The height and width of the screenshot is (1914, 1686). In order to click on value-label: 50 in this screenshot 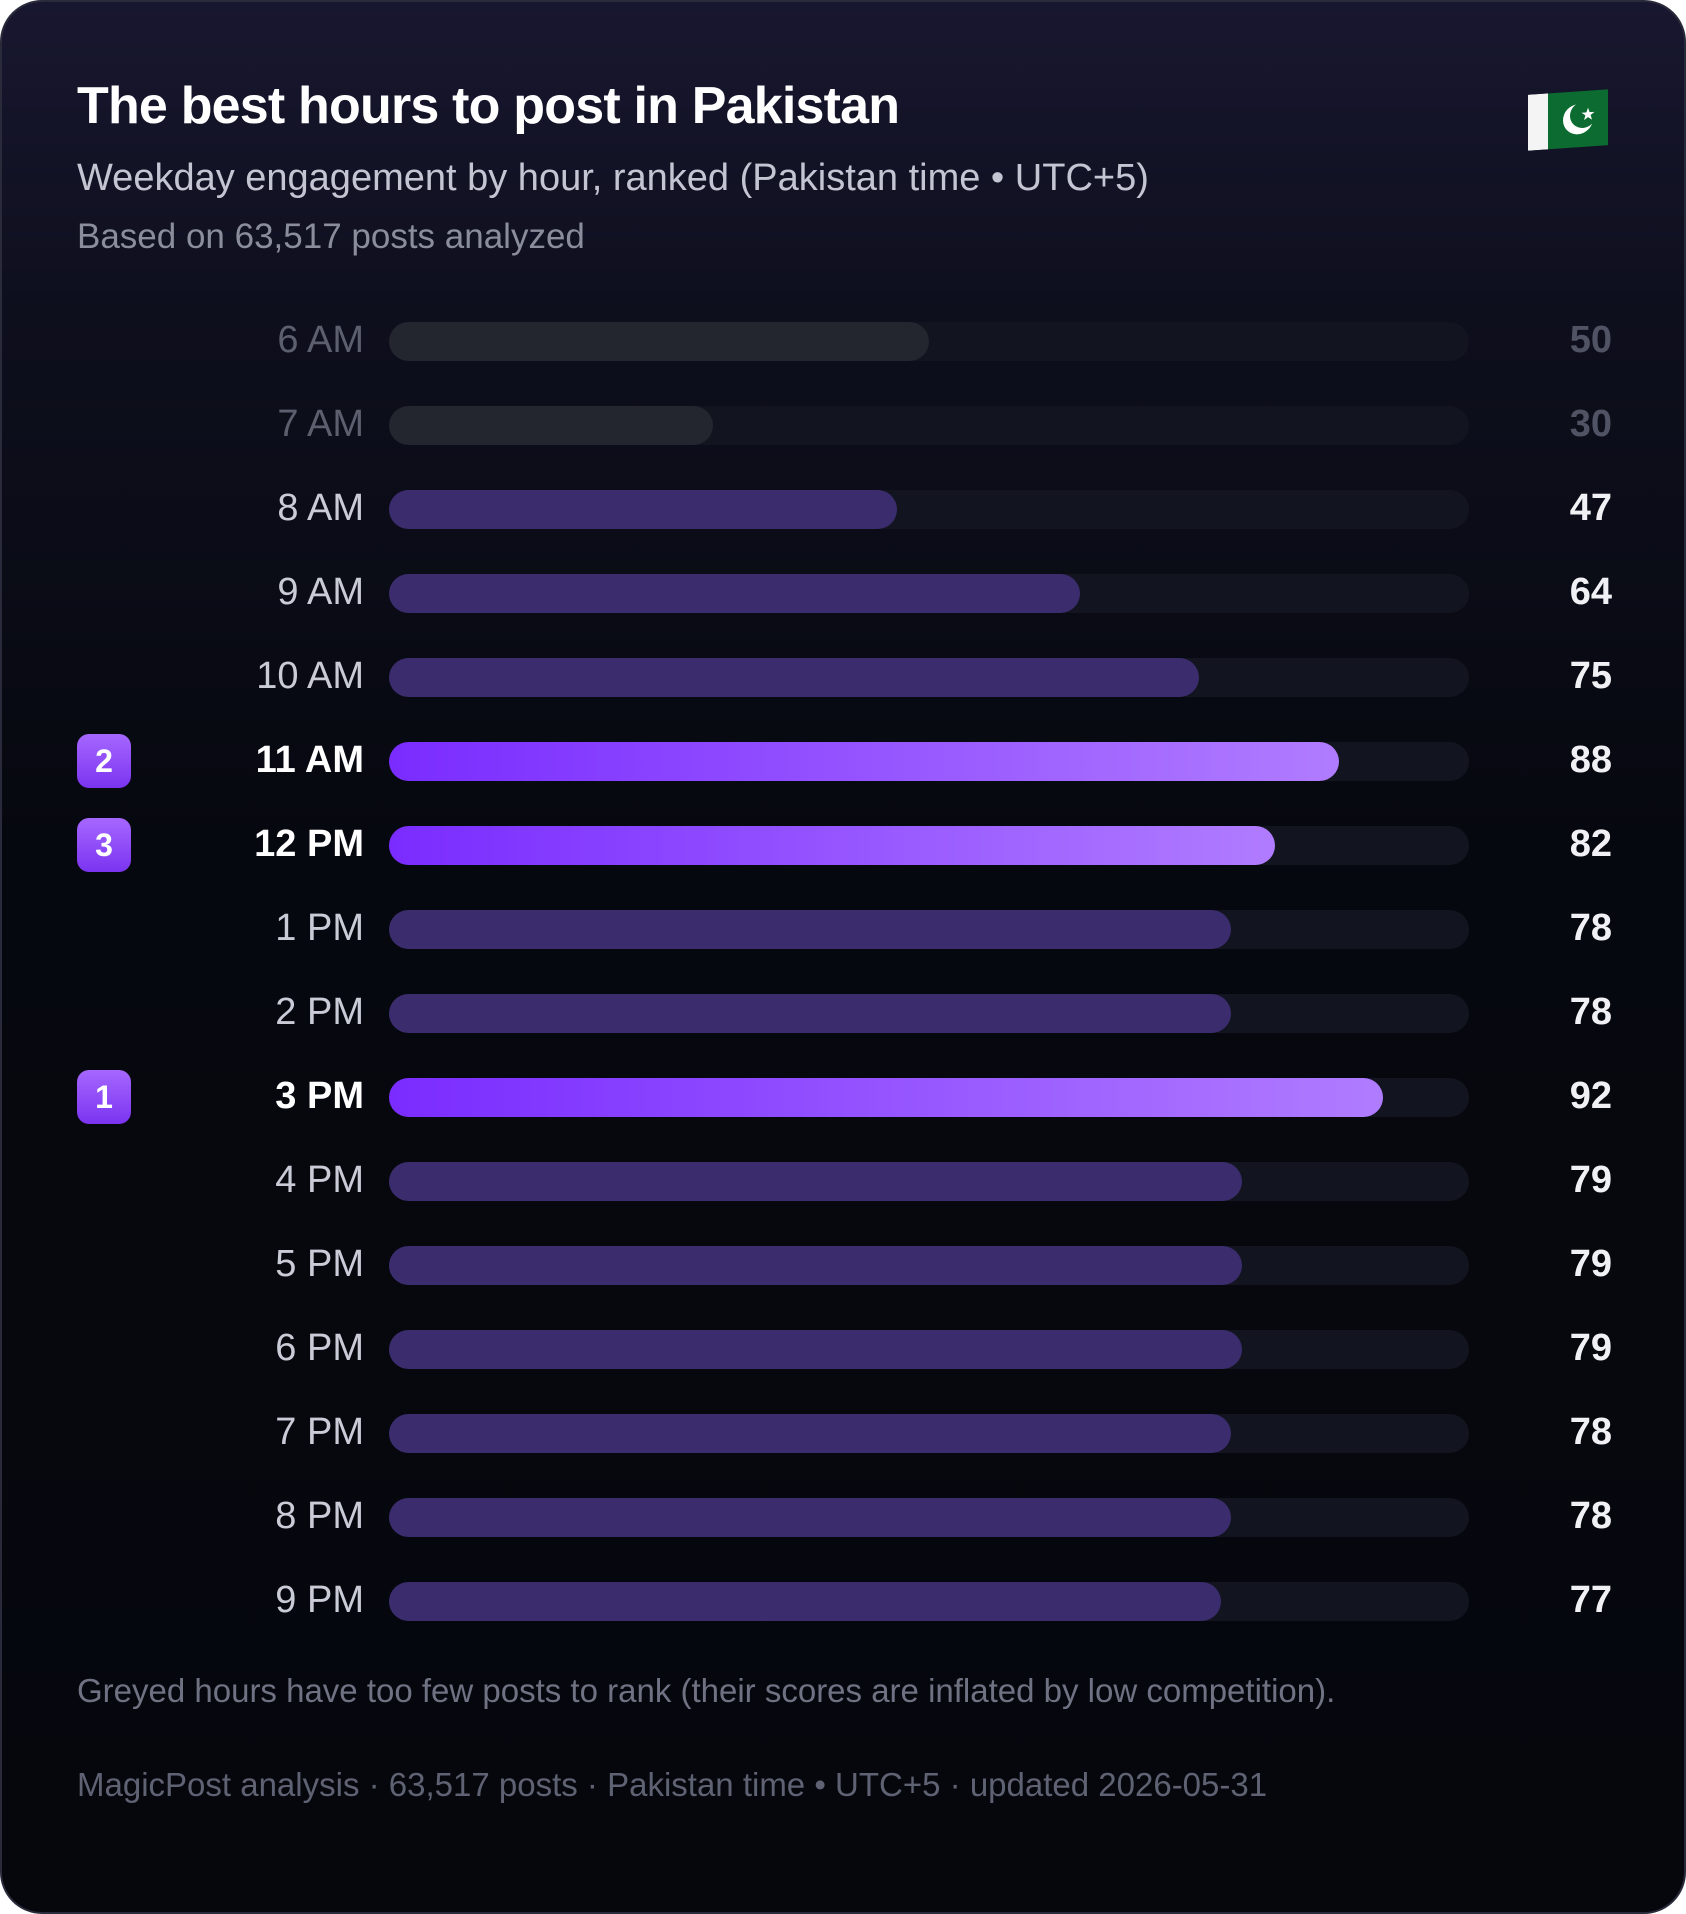, I will do `click(1590, 340)`.